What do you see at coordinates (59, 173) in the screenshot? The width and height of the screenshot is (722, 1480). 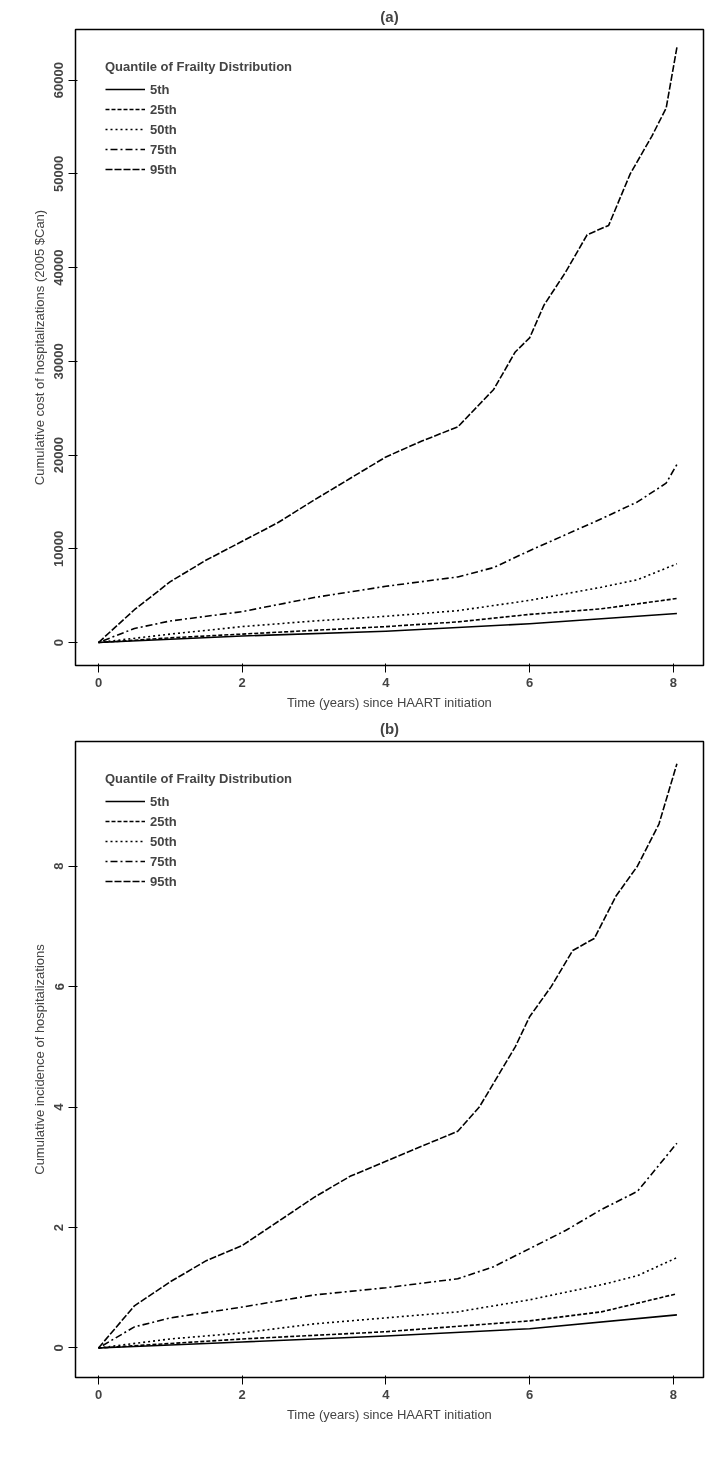 I see `y-tick-label: 50000` at bounding box center [59, 173].